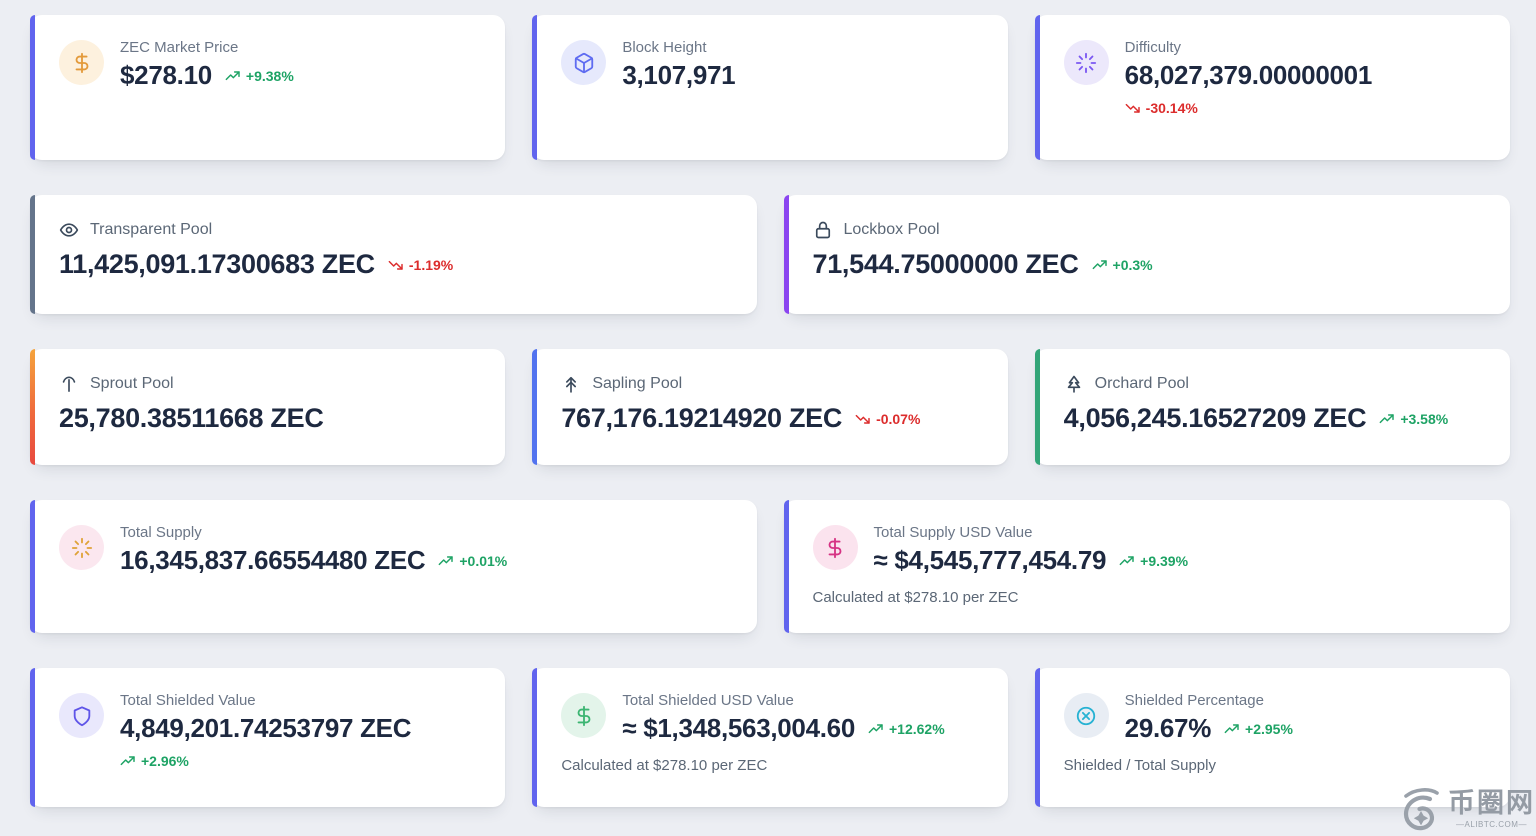 The height and width of the screenshot is (836, 1536). Describe the element at coordinates (738, 728) in the screenshot. I see `card-value: ≈ $1,348,563,004.60` at that location.